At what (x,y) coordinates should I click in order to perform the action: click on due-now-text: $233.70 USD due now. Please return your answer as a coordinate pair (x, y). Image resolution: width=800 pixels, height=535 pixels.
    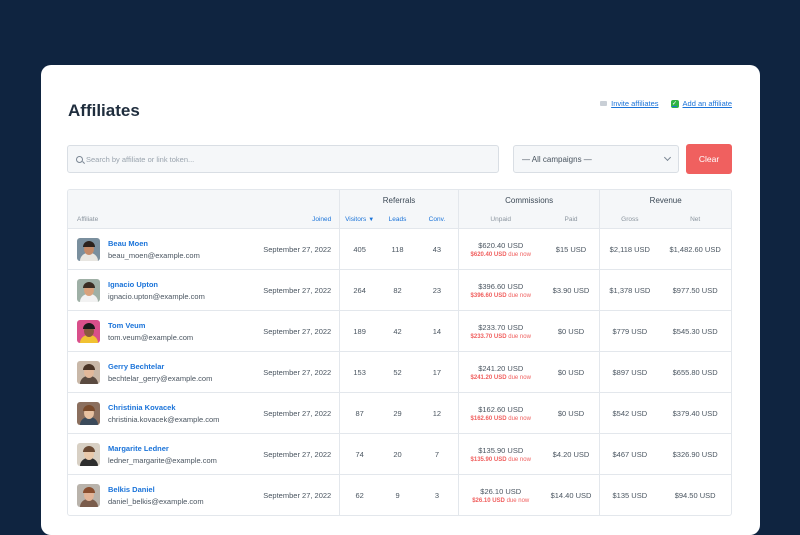
    Looking at the image, I should click on (501, 337).